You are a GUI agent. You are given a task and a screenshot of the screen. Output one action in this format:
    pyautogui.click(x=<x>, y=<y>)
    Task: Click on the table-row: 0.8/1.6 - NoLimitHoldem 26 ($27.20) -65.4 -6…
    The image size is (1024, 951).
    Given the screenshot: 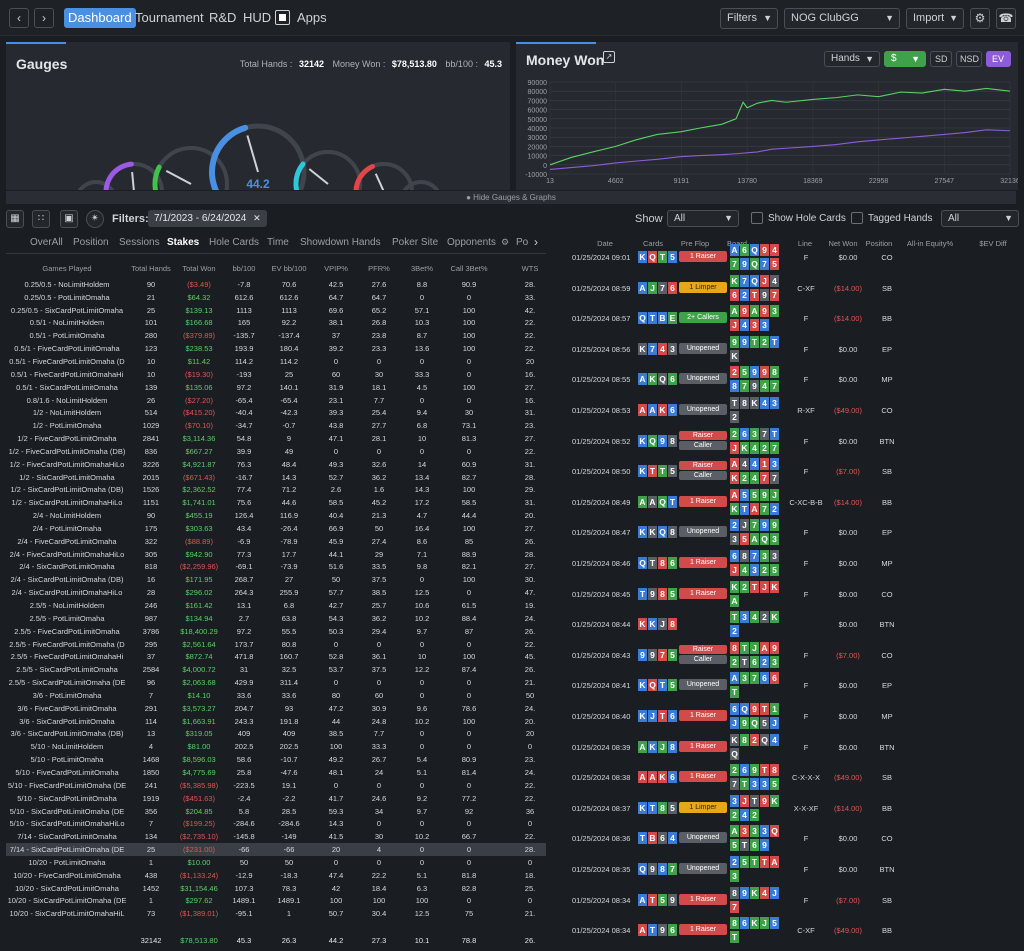 What is the action you would take?
    pyautogui.click(x=276, y=400)
    